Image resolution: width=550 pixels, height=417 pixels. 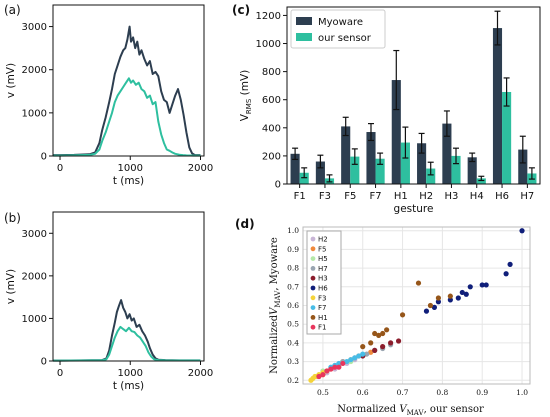 I want to click on x-axis-label-part-4: , our sensor, so click(x=454, y=409).